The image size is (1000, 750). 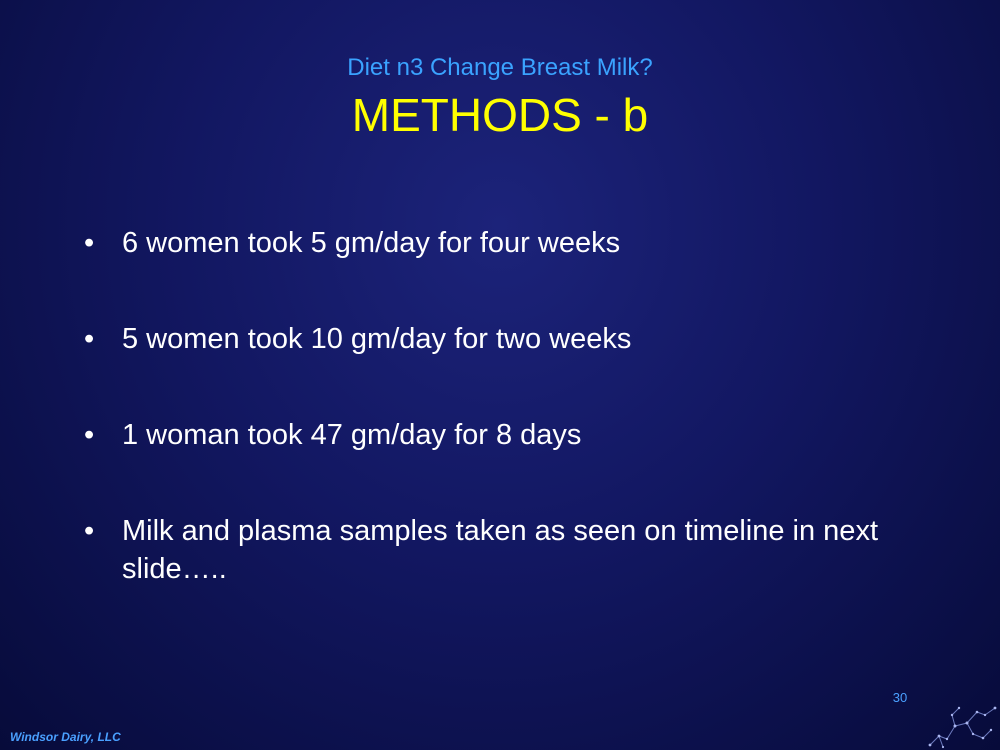 I want to click on slide-subtitle: Diet n3 Change Breast Milk?, so click(x=500, y=67).